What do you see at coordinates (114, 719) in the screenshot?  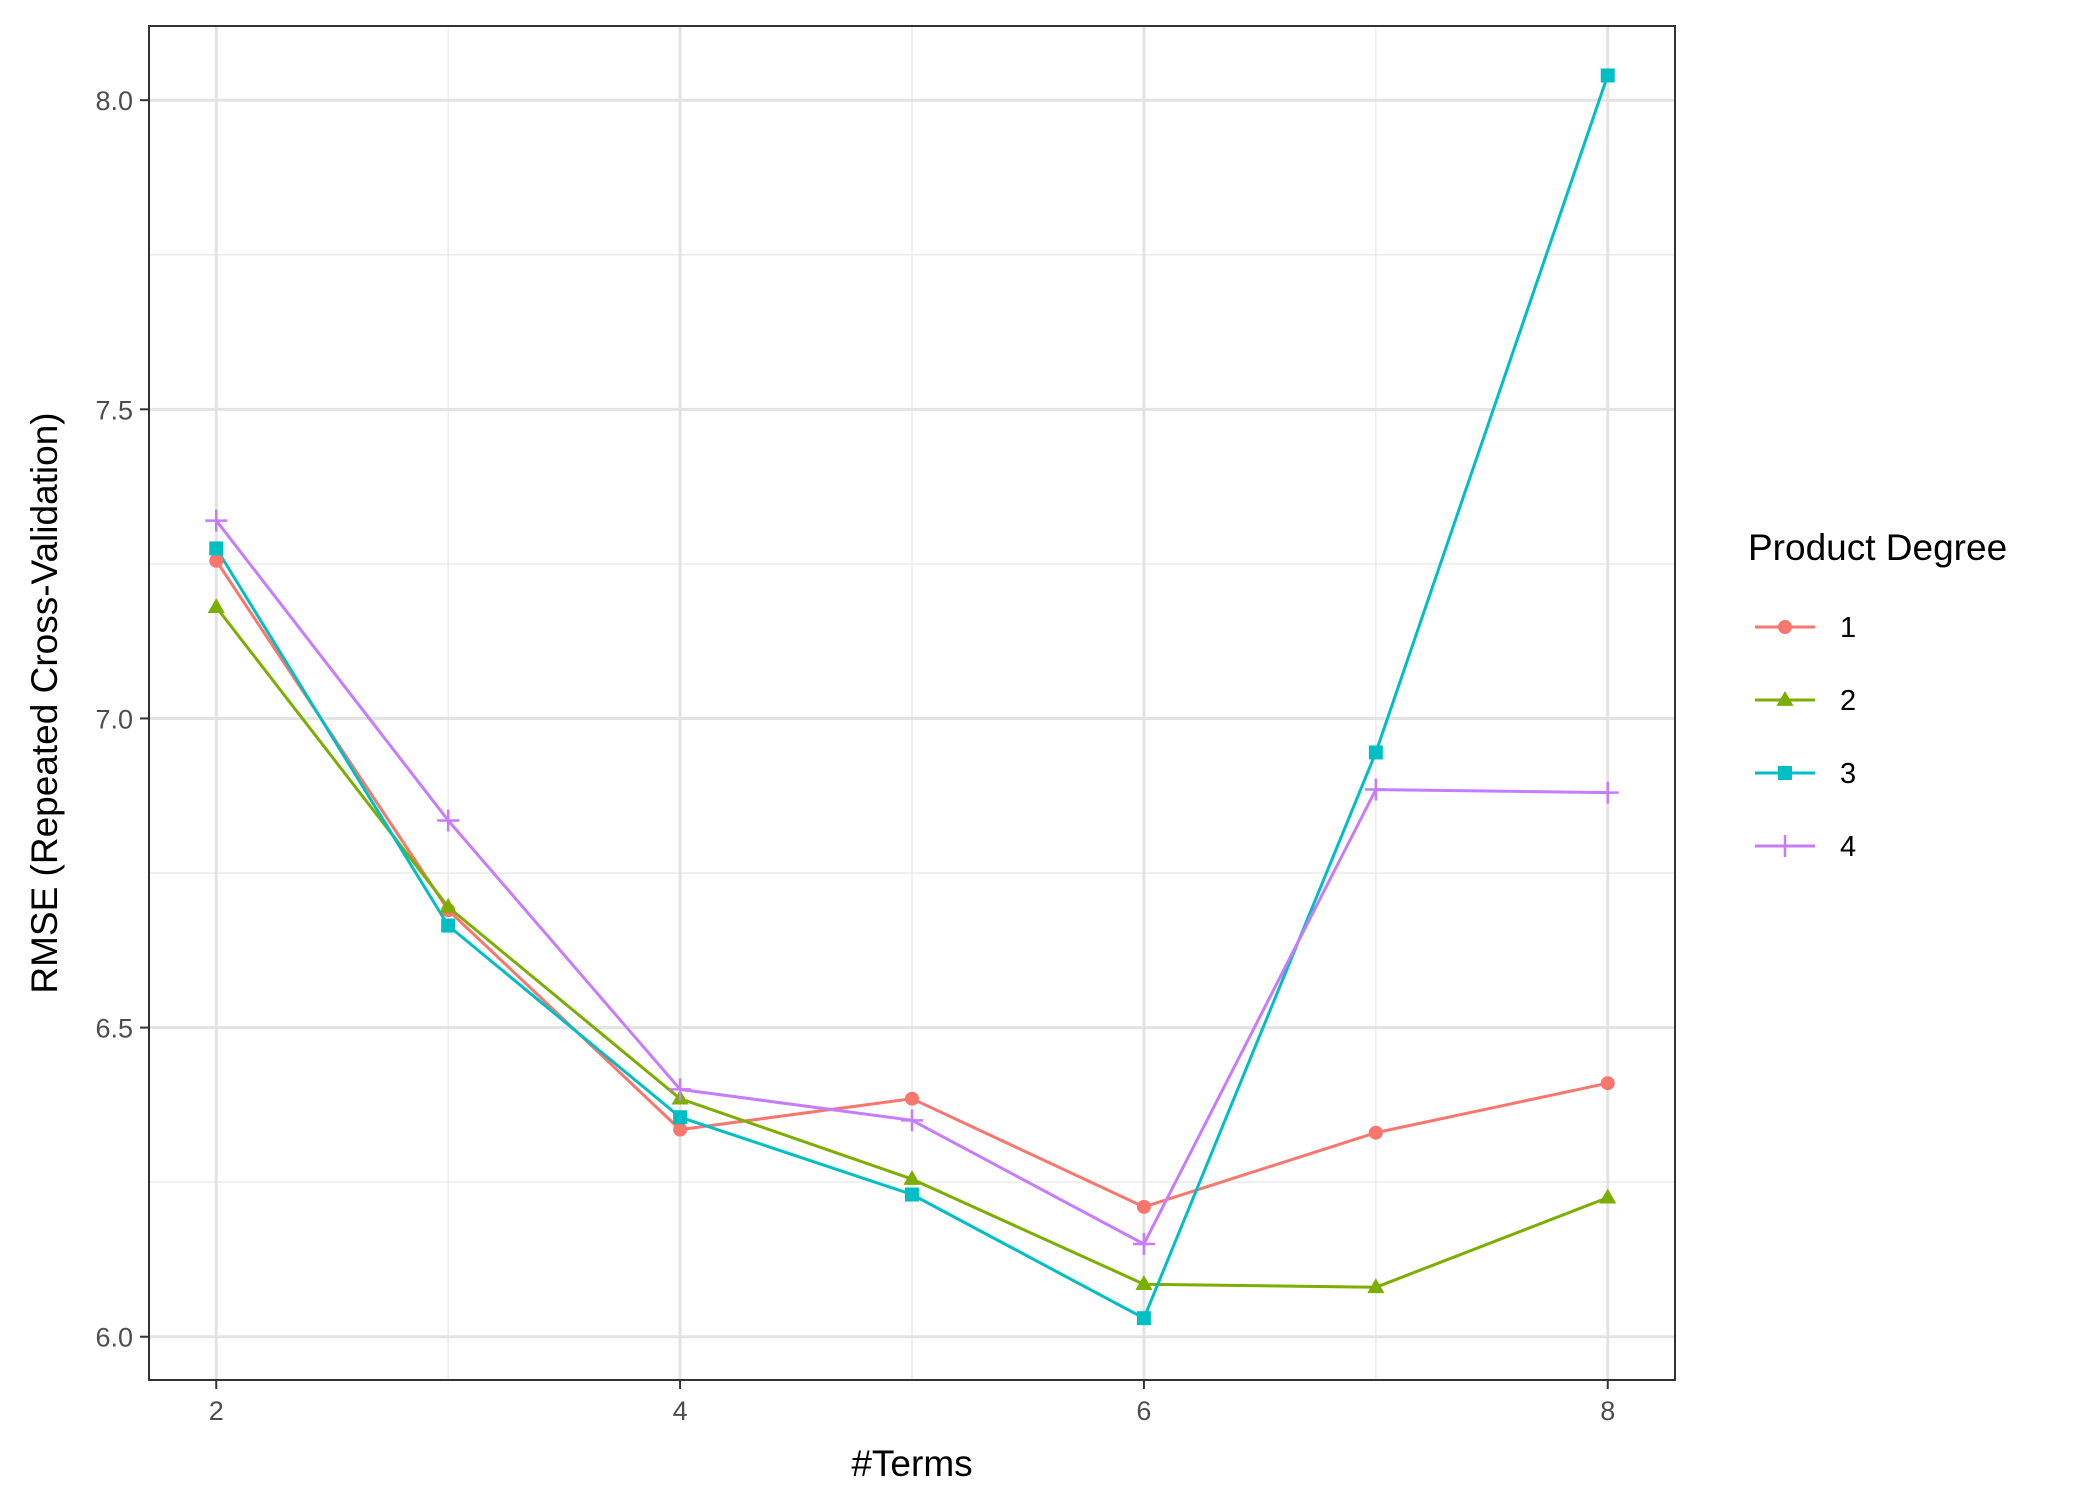 I see `y-tick-label: 7.0` at bounding box center [114, 719].